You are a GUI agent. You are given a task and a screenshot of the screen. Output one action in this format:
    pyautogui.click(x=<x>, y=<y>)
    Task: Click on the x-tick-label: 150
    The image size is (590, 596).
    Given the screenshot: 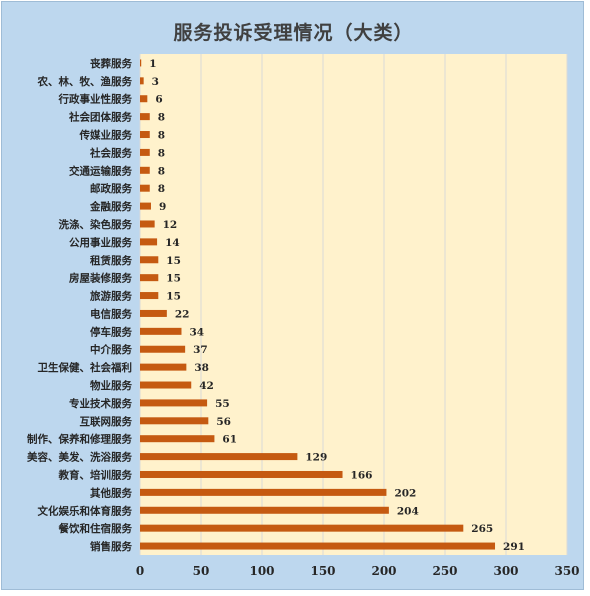 What is the action you would take?
    pyautogui.click(x=322, y=571)
    